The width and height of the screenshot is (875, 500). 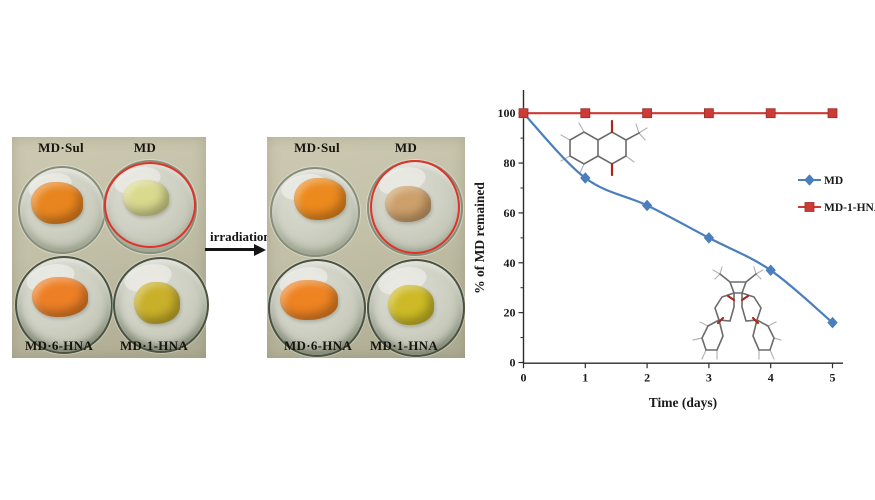 I want to click on legend-marker-MD-1-HNA, so click(x=809, y=207).